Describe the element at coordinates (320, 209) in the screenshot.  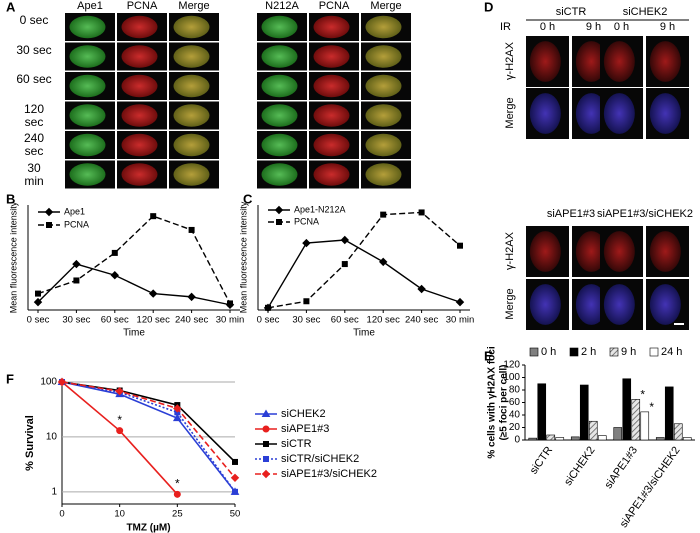
I see `legend-label: Ape1-N212A` at that location.